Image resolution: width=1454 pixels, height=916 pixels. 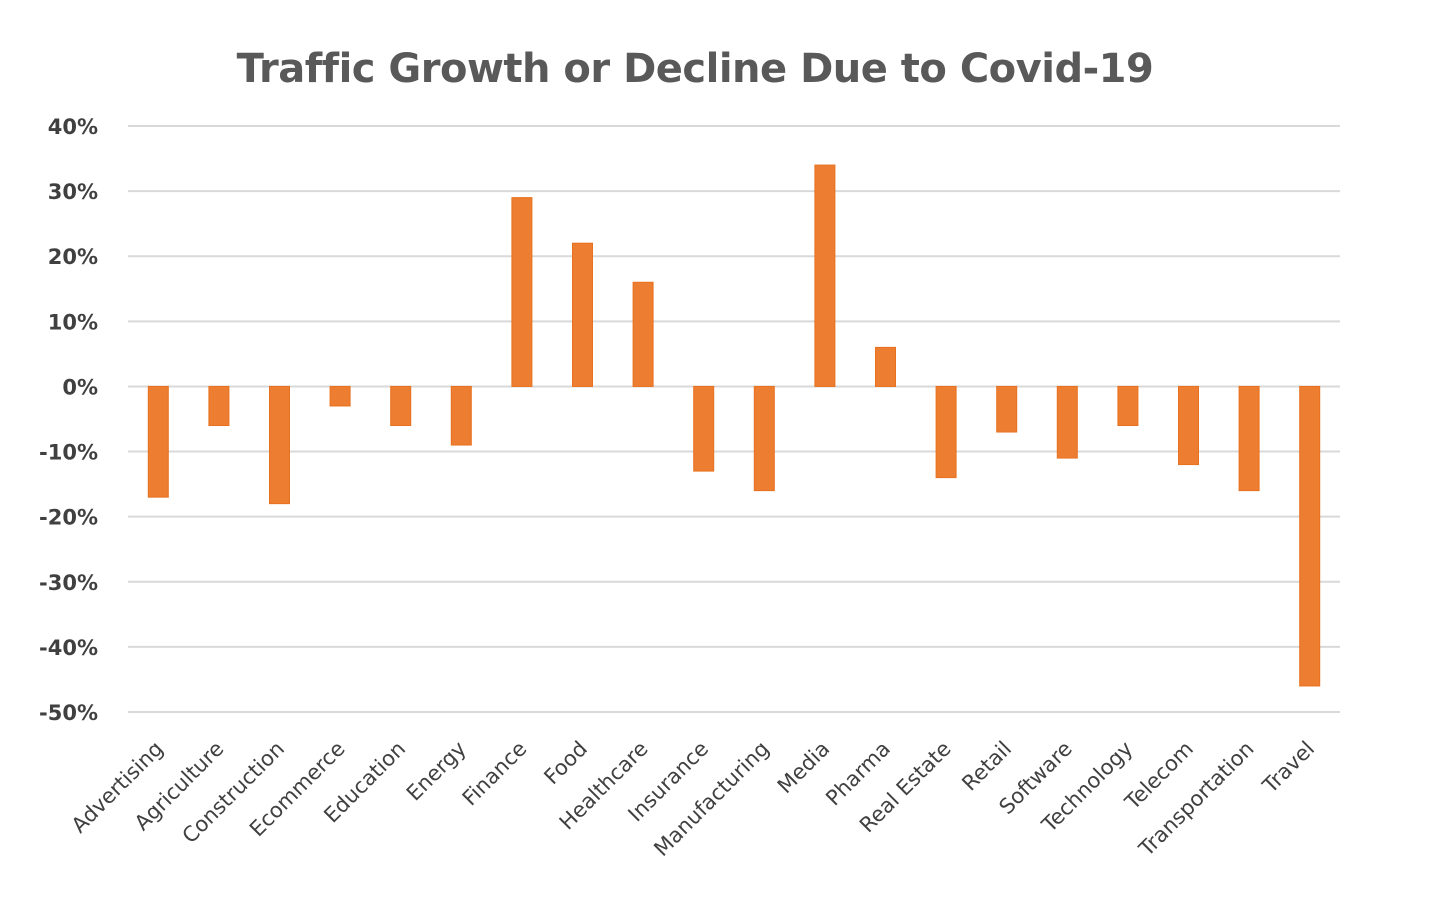 I want to click on bar-technology, so click(x=1128, y=406).